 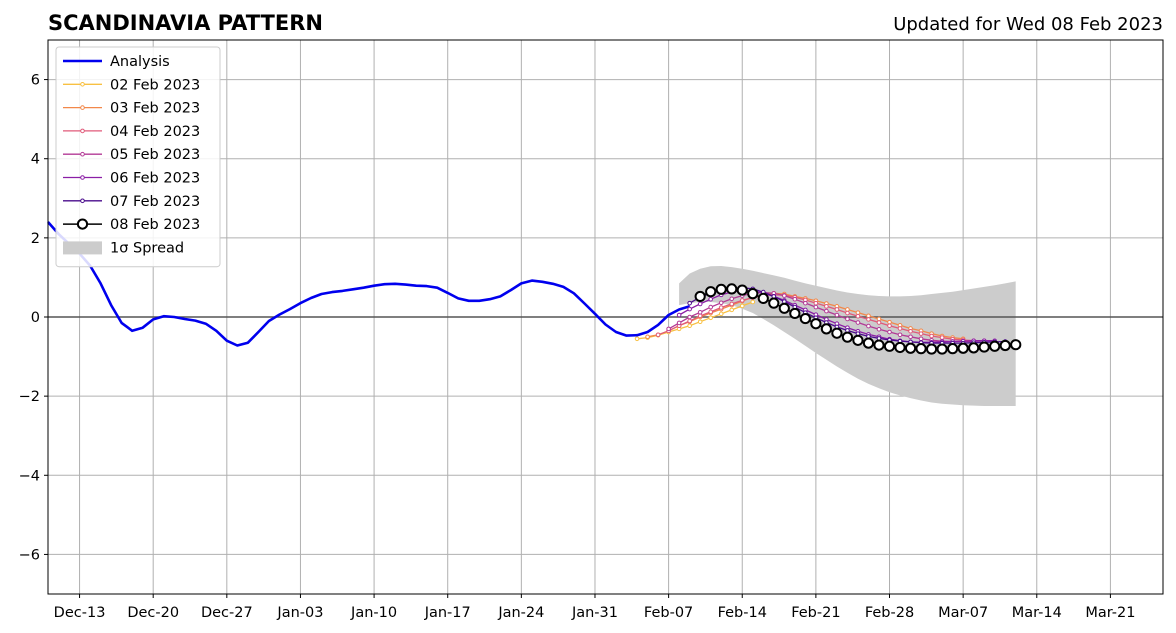 What do you see at coordinates (373, 613) in the screenshot?
I see `x-tick-label: Jan-10` at bounding box center [373, 613].